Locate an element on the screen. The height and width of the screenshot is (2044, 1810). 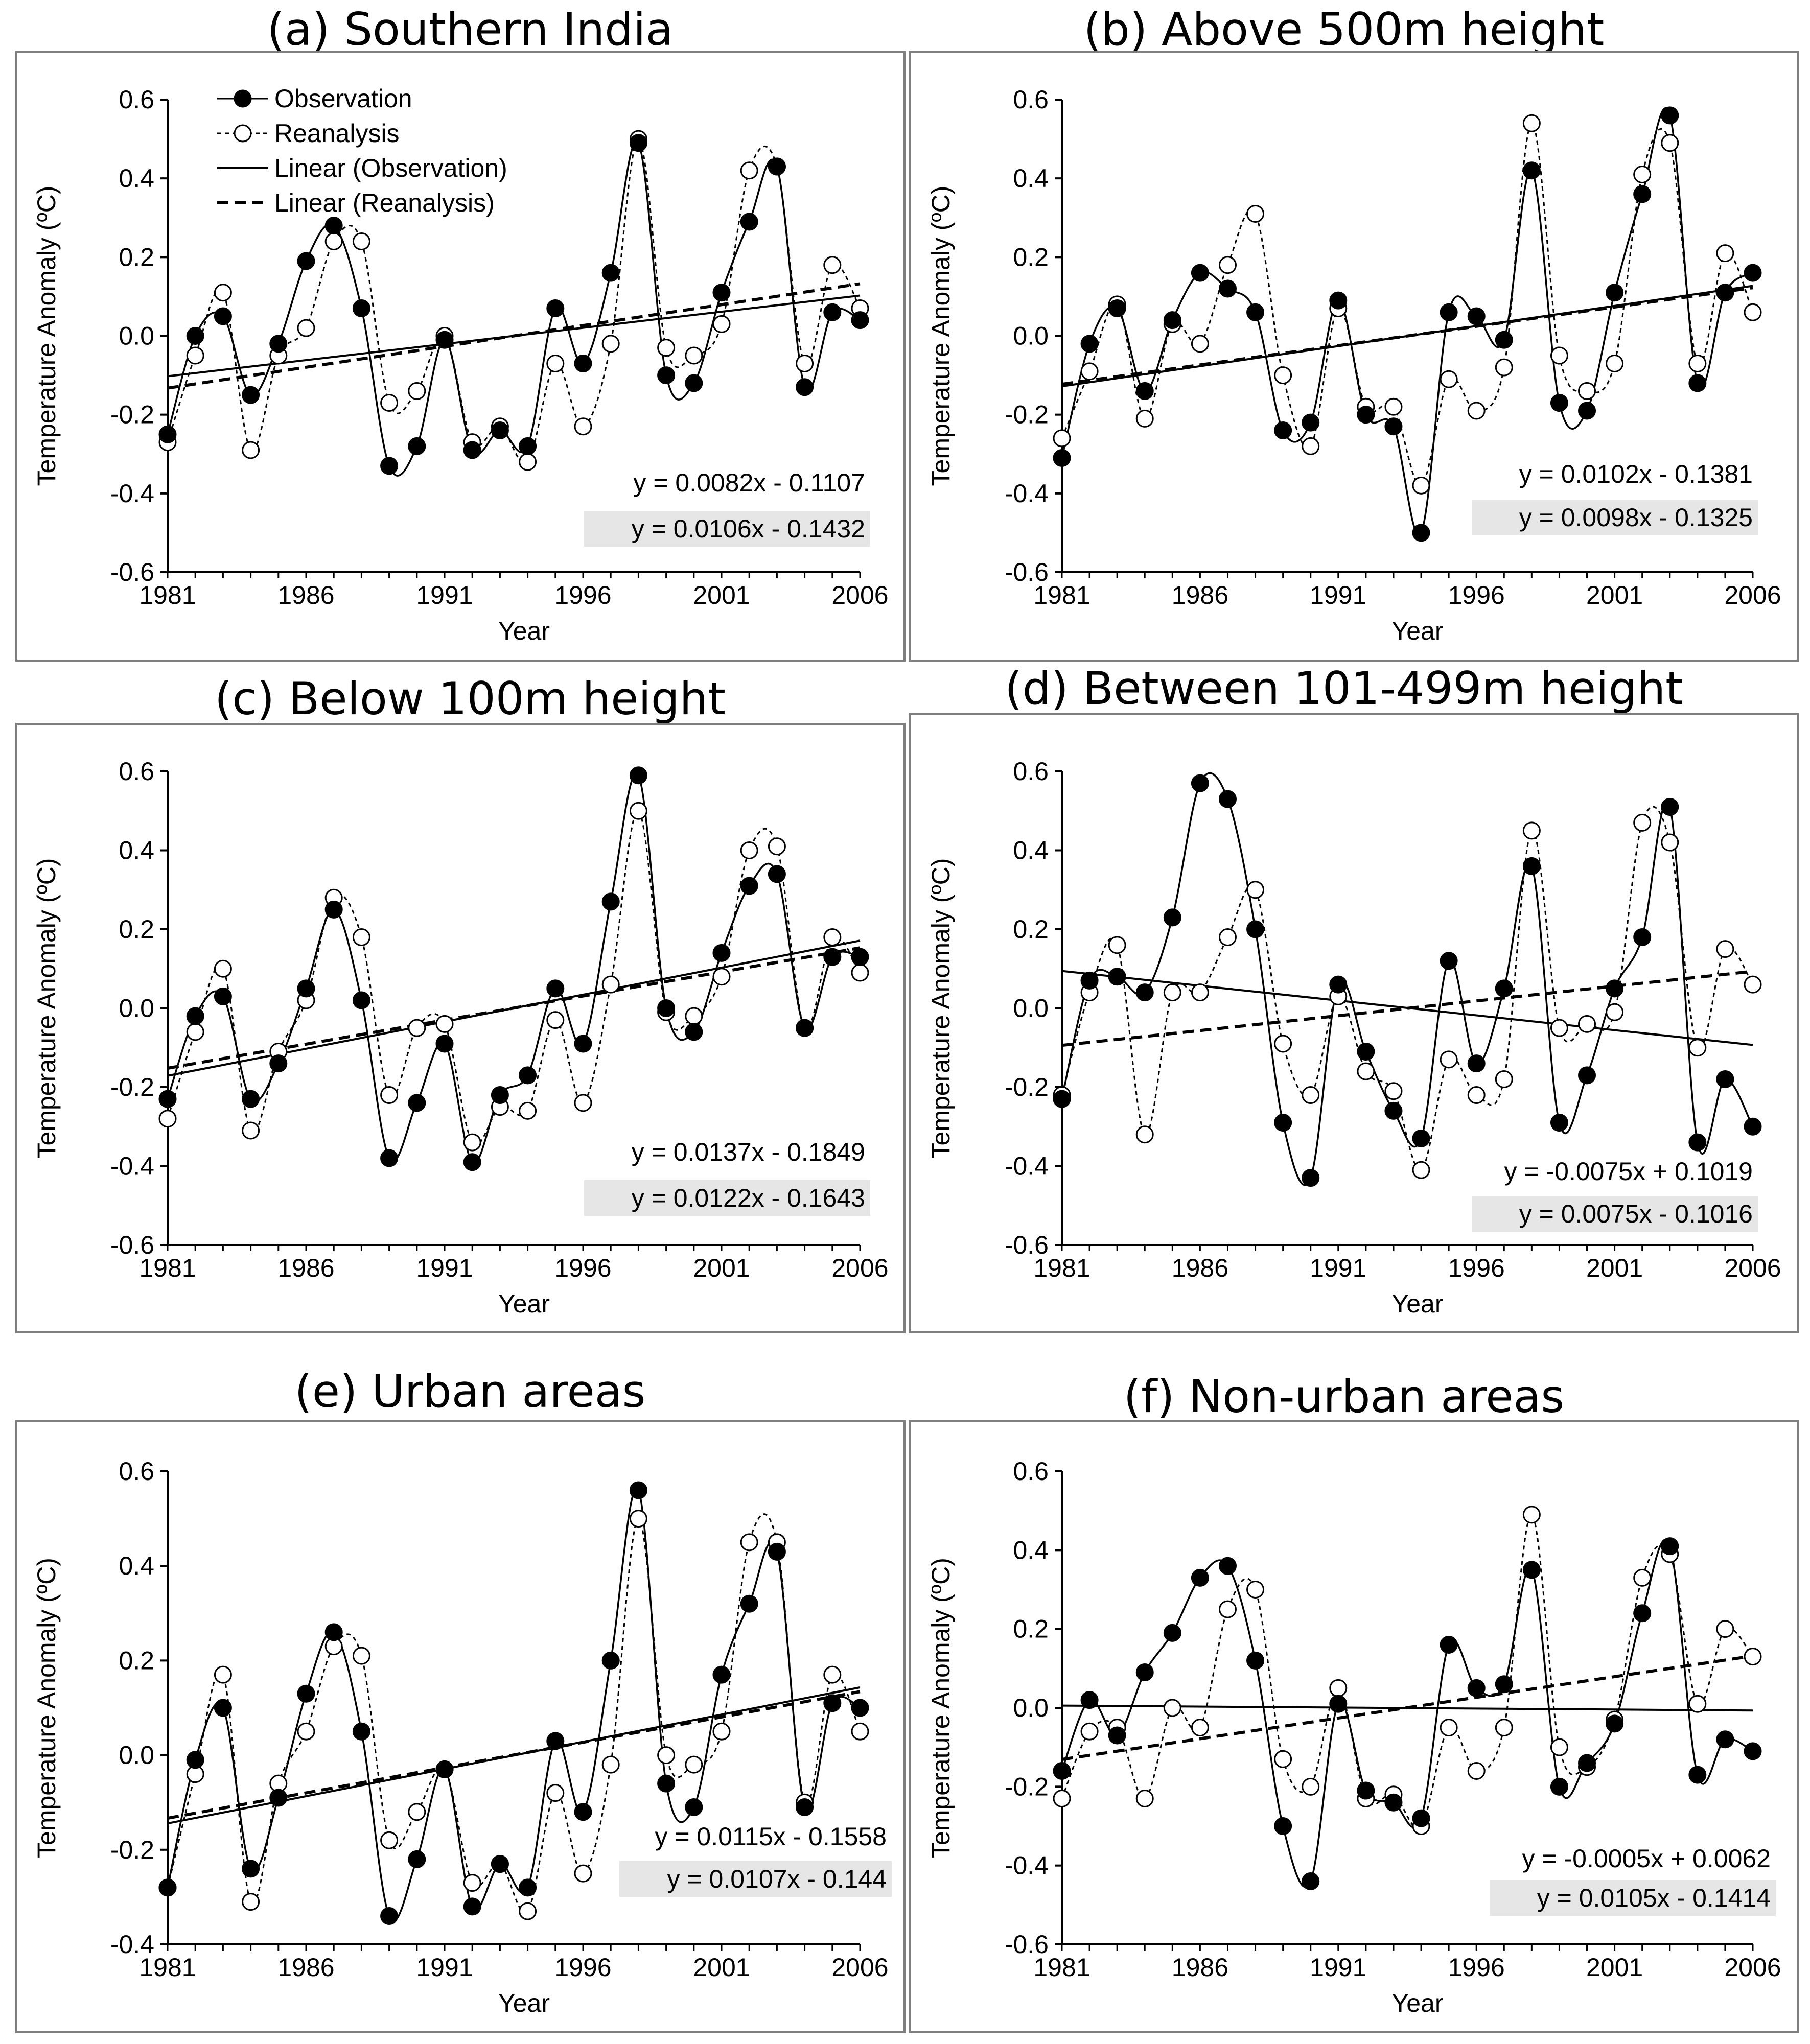
x-tick-label: 1996 is located at coordinates (582, 1968).